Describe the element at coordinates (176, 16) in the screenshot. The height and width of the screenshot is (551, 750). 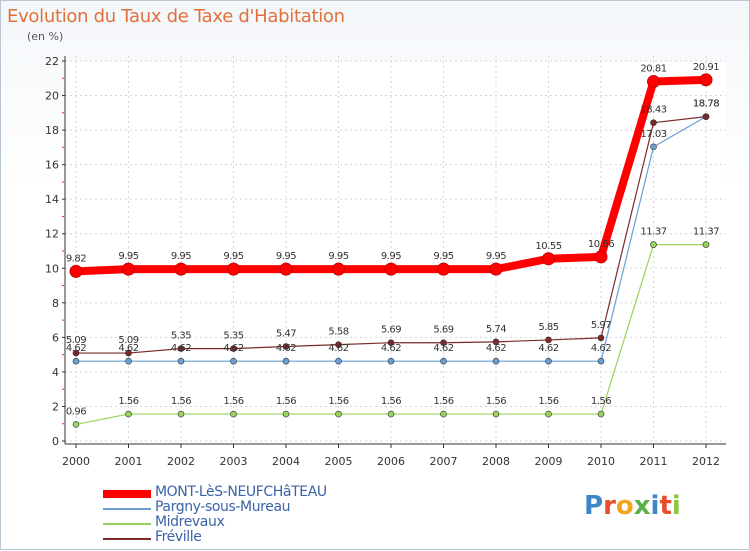
I see `chart-title: Evolution du Taux de Taxe d'Habitation` at that location.